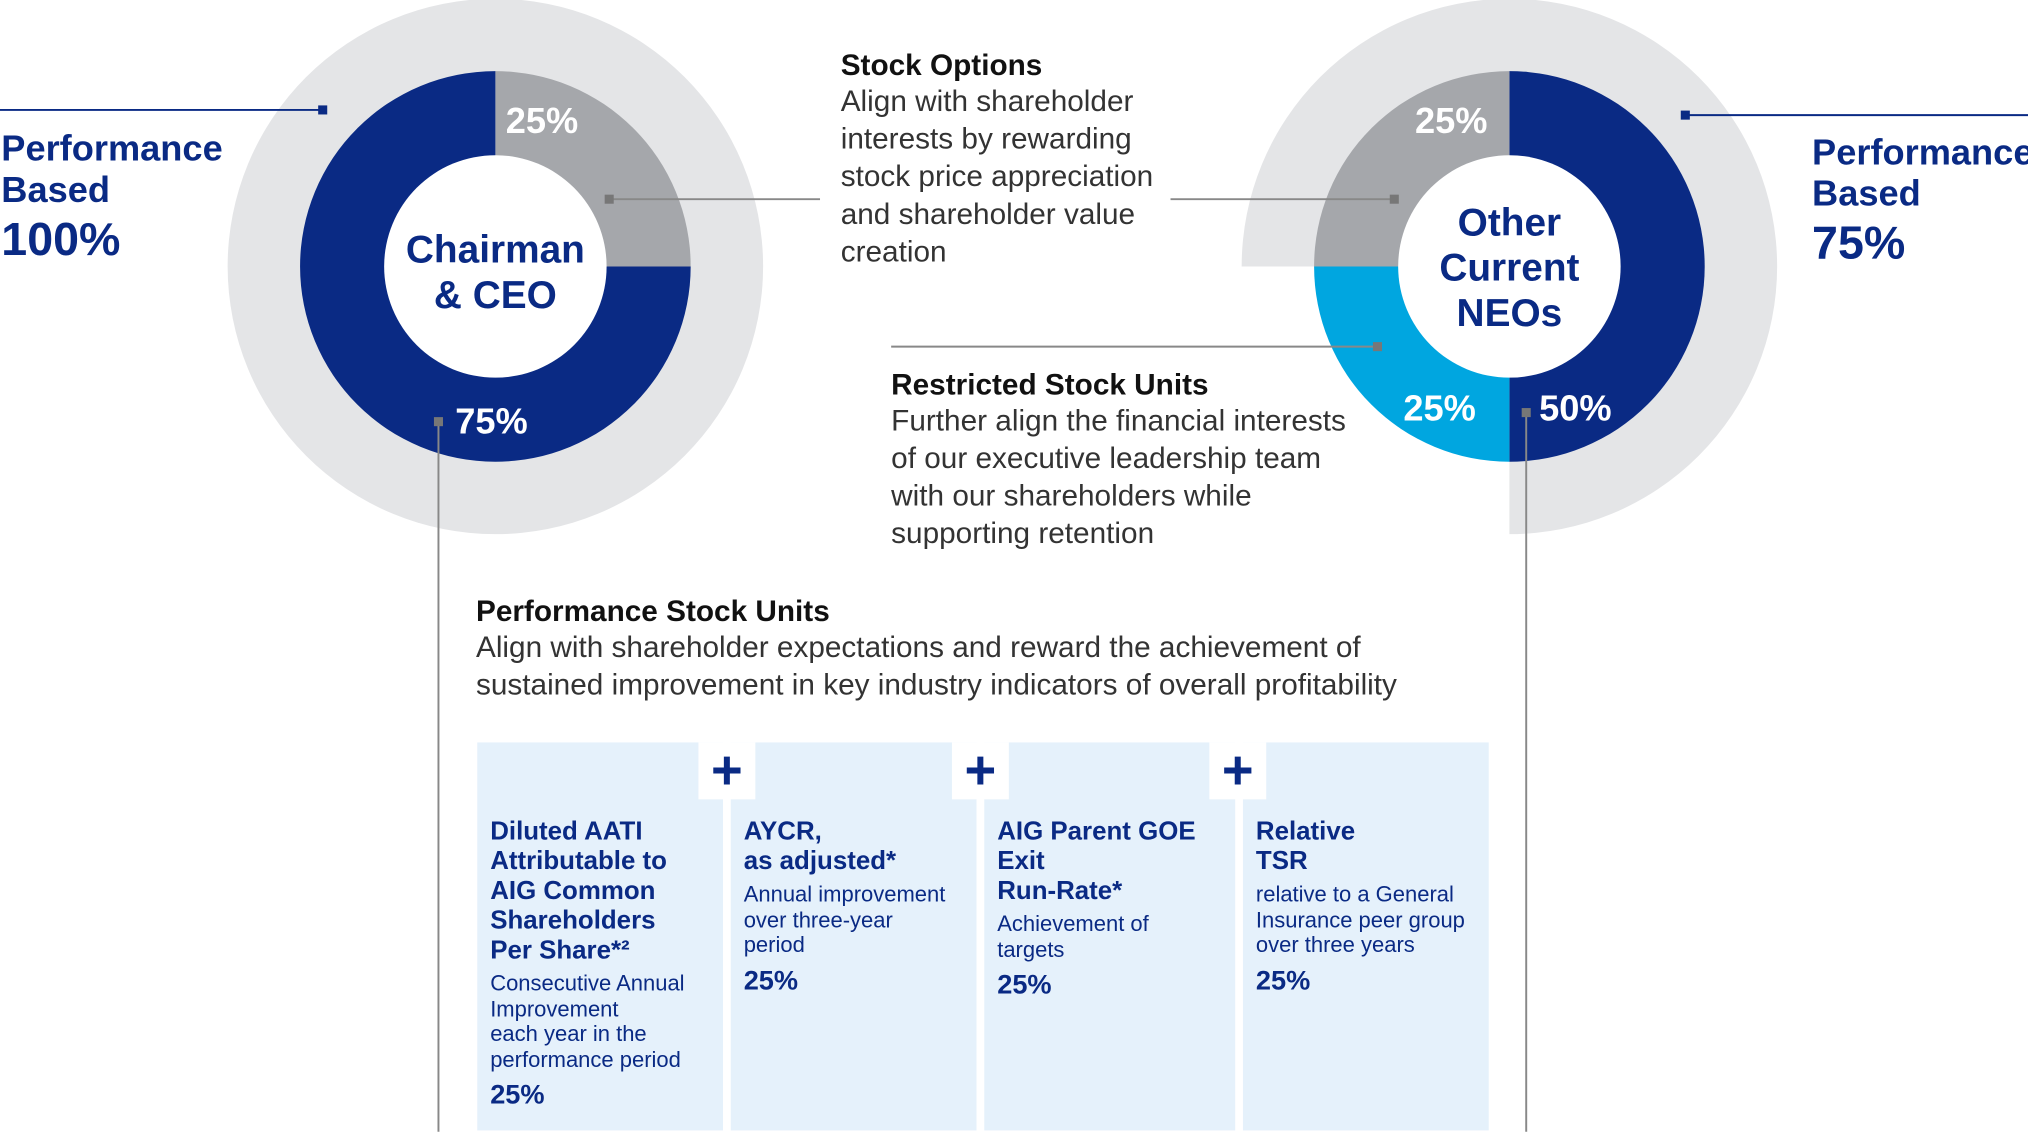 This screenshot has width=2028, height=1132. What do you see at coordinates (587, 983) in the screenshot?
I see `metric-aati-desc-1: Consecutive Annual` at bounding box center [587, 983].